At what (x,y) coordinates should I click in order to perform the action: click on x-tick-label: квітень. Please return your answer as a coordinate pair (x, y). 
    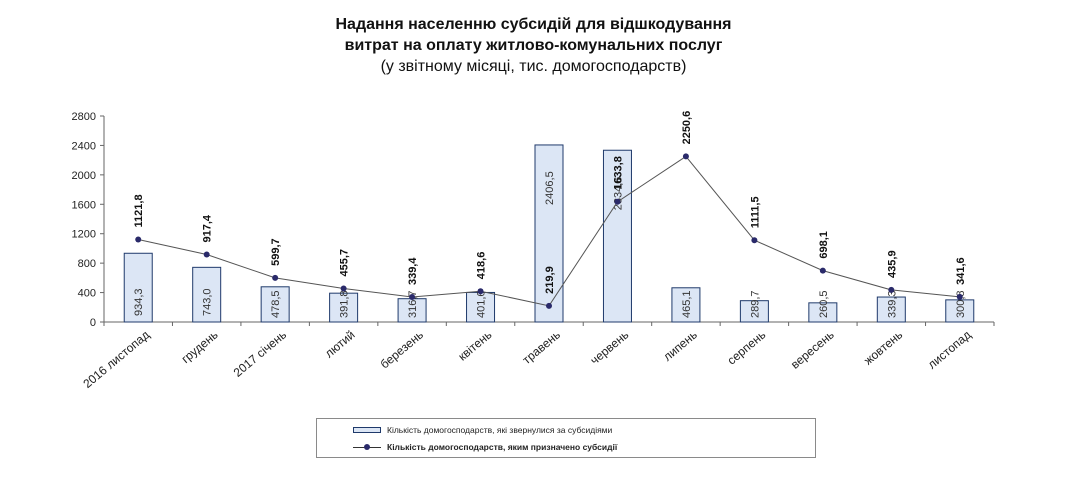
    Looking at the image, I should click on (474, 346).